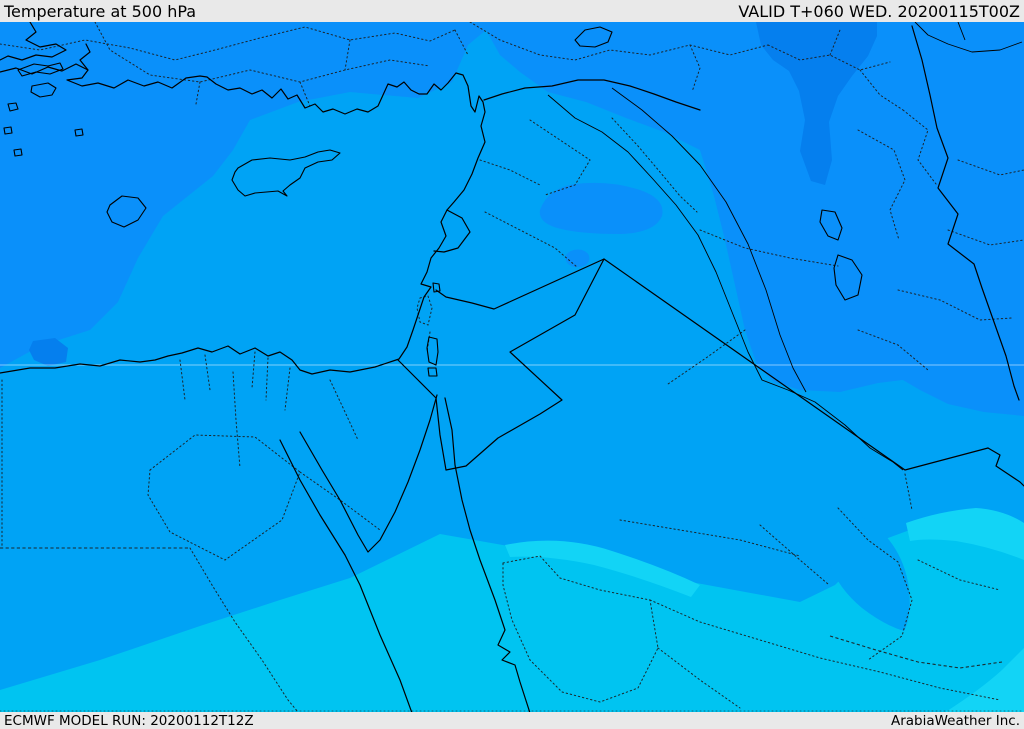 This screenshot has height=729, width=1024. I want to click on credit-label: ArabiaWeather Inc., so click(955, 720).